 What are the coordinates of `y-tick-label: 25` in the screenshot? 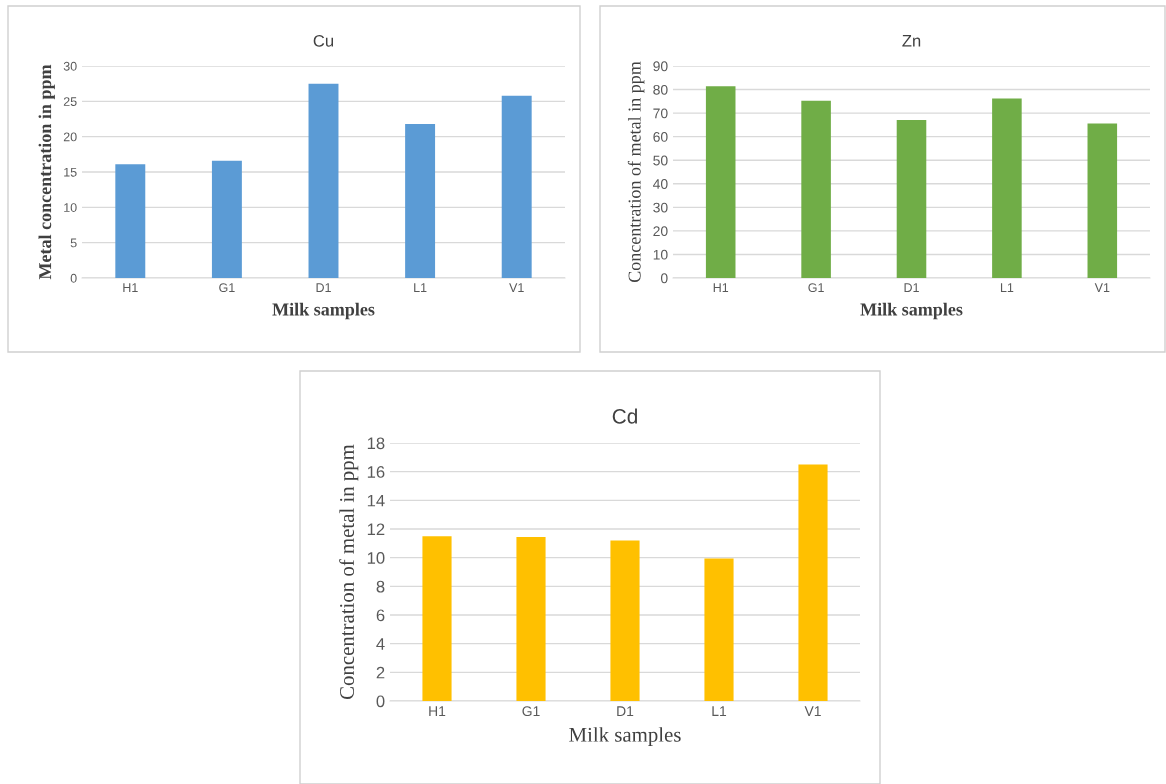 It's located at (70, 101).